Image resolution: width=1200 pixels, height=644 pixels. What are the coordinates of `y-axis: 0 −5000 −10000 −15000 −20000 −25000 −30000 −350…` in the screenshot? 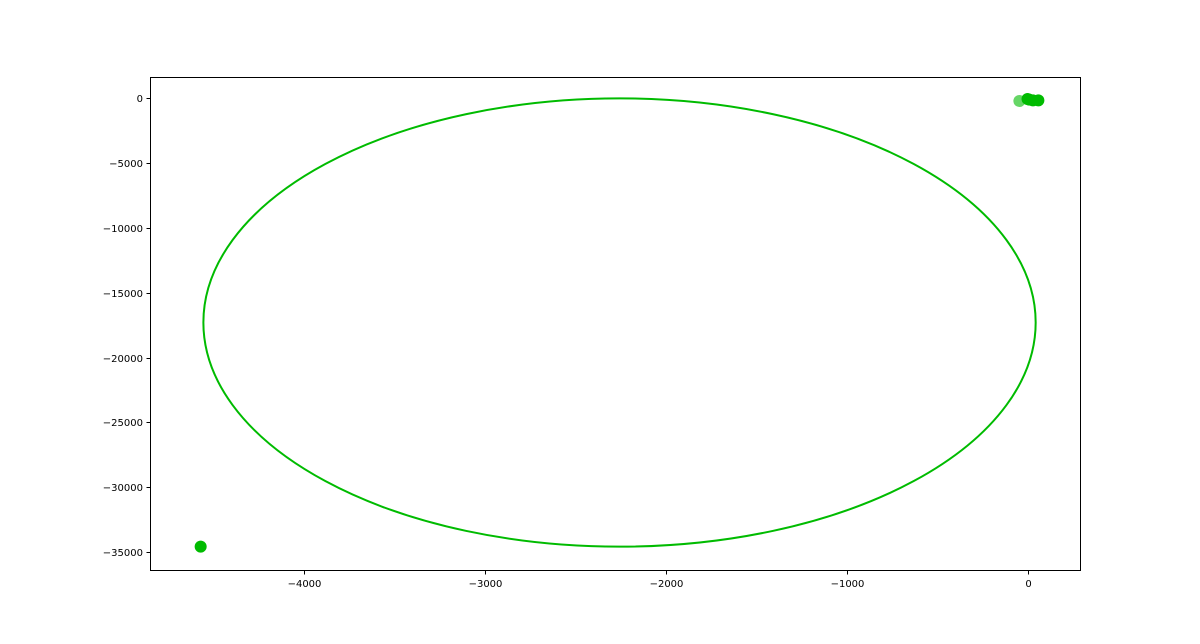 It's located at (127, 326).